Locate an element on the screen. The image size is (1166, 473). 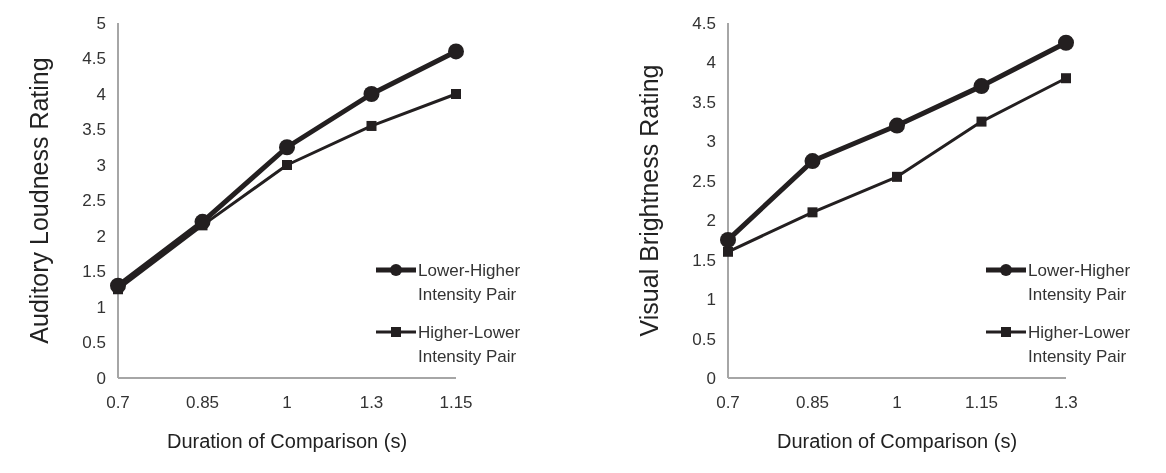
y-tick-label: 5 is located at coordinates (101, 23).